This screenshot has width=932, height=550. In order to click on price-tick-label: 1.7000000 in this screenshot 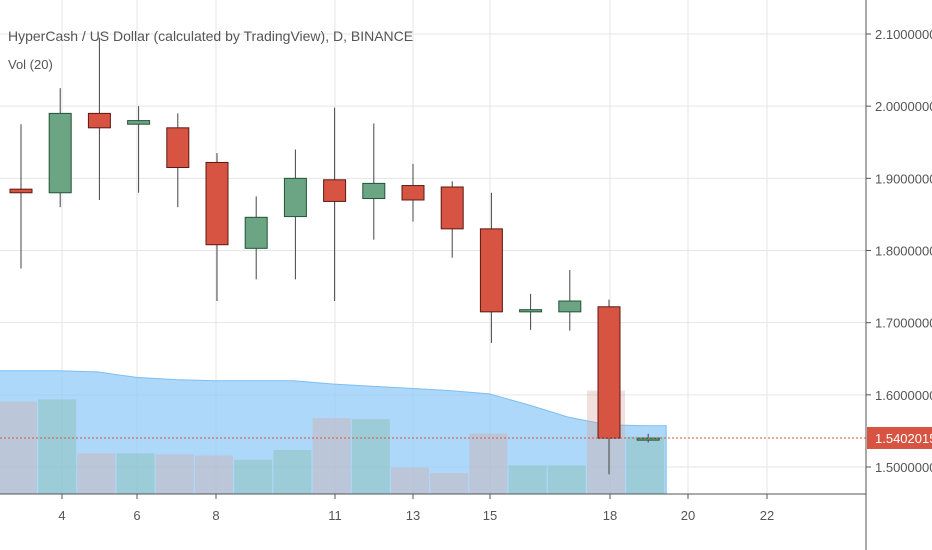, I will do `click(903, 323)`.